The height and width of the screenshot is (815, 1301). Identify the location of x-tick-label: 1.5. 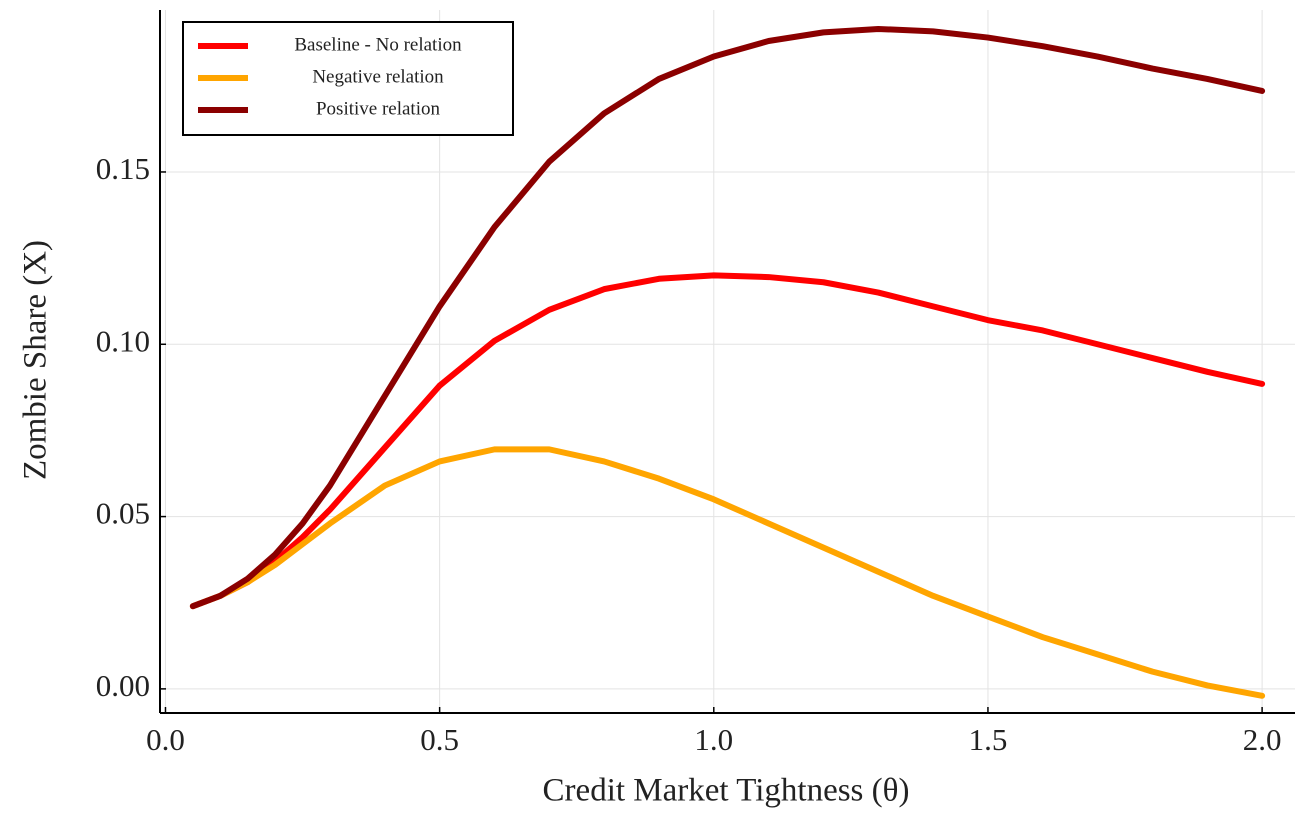
(988, 739).